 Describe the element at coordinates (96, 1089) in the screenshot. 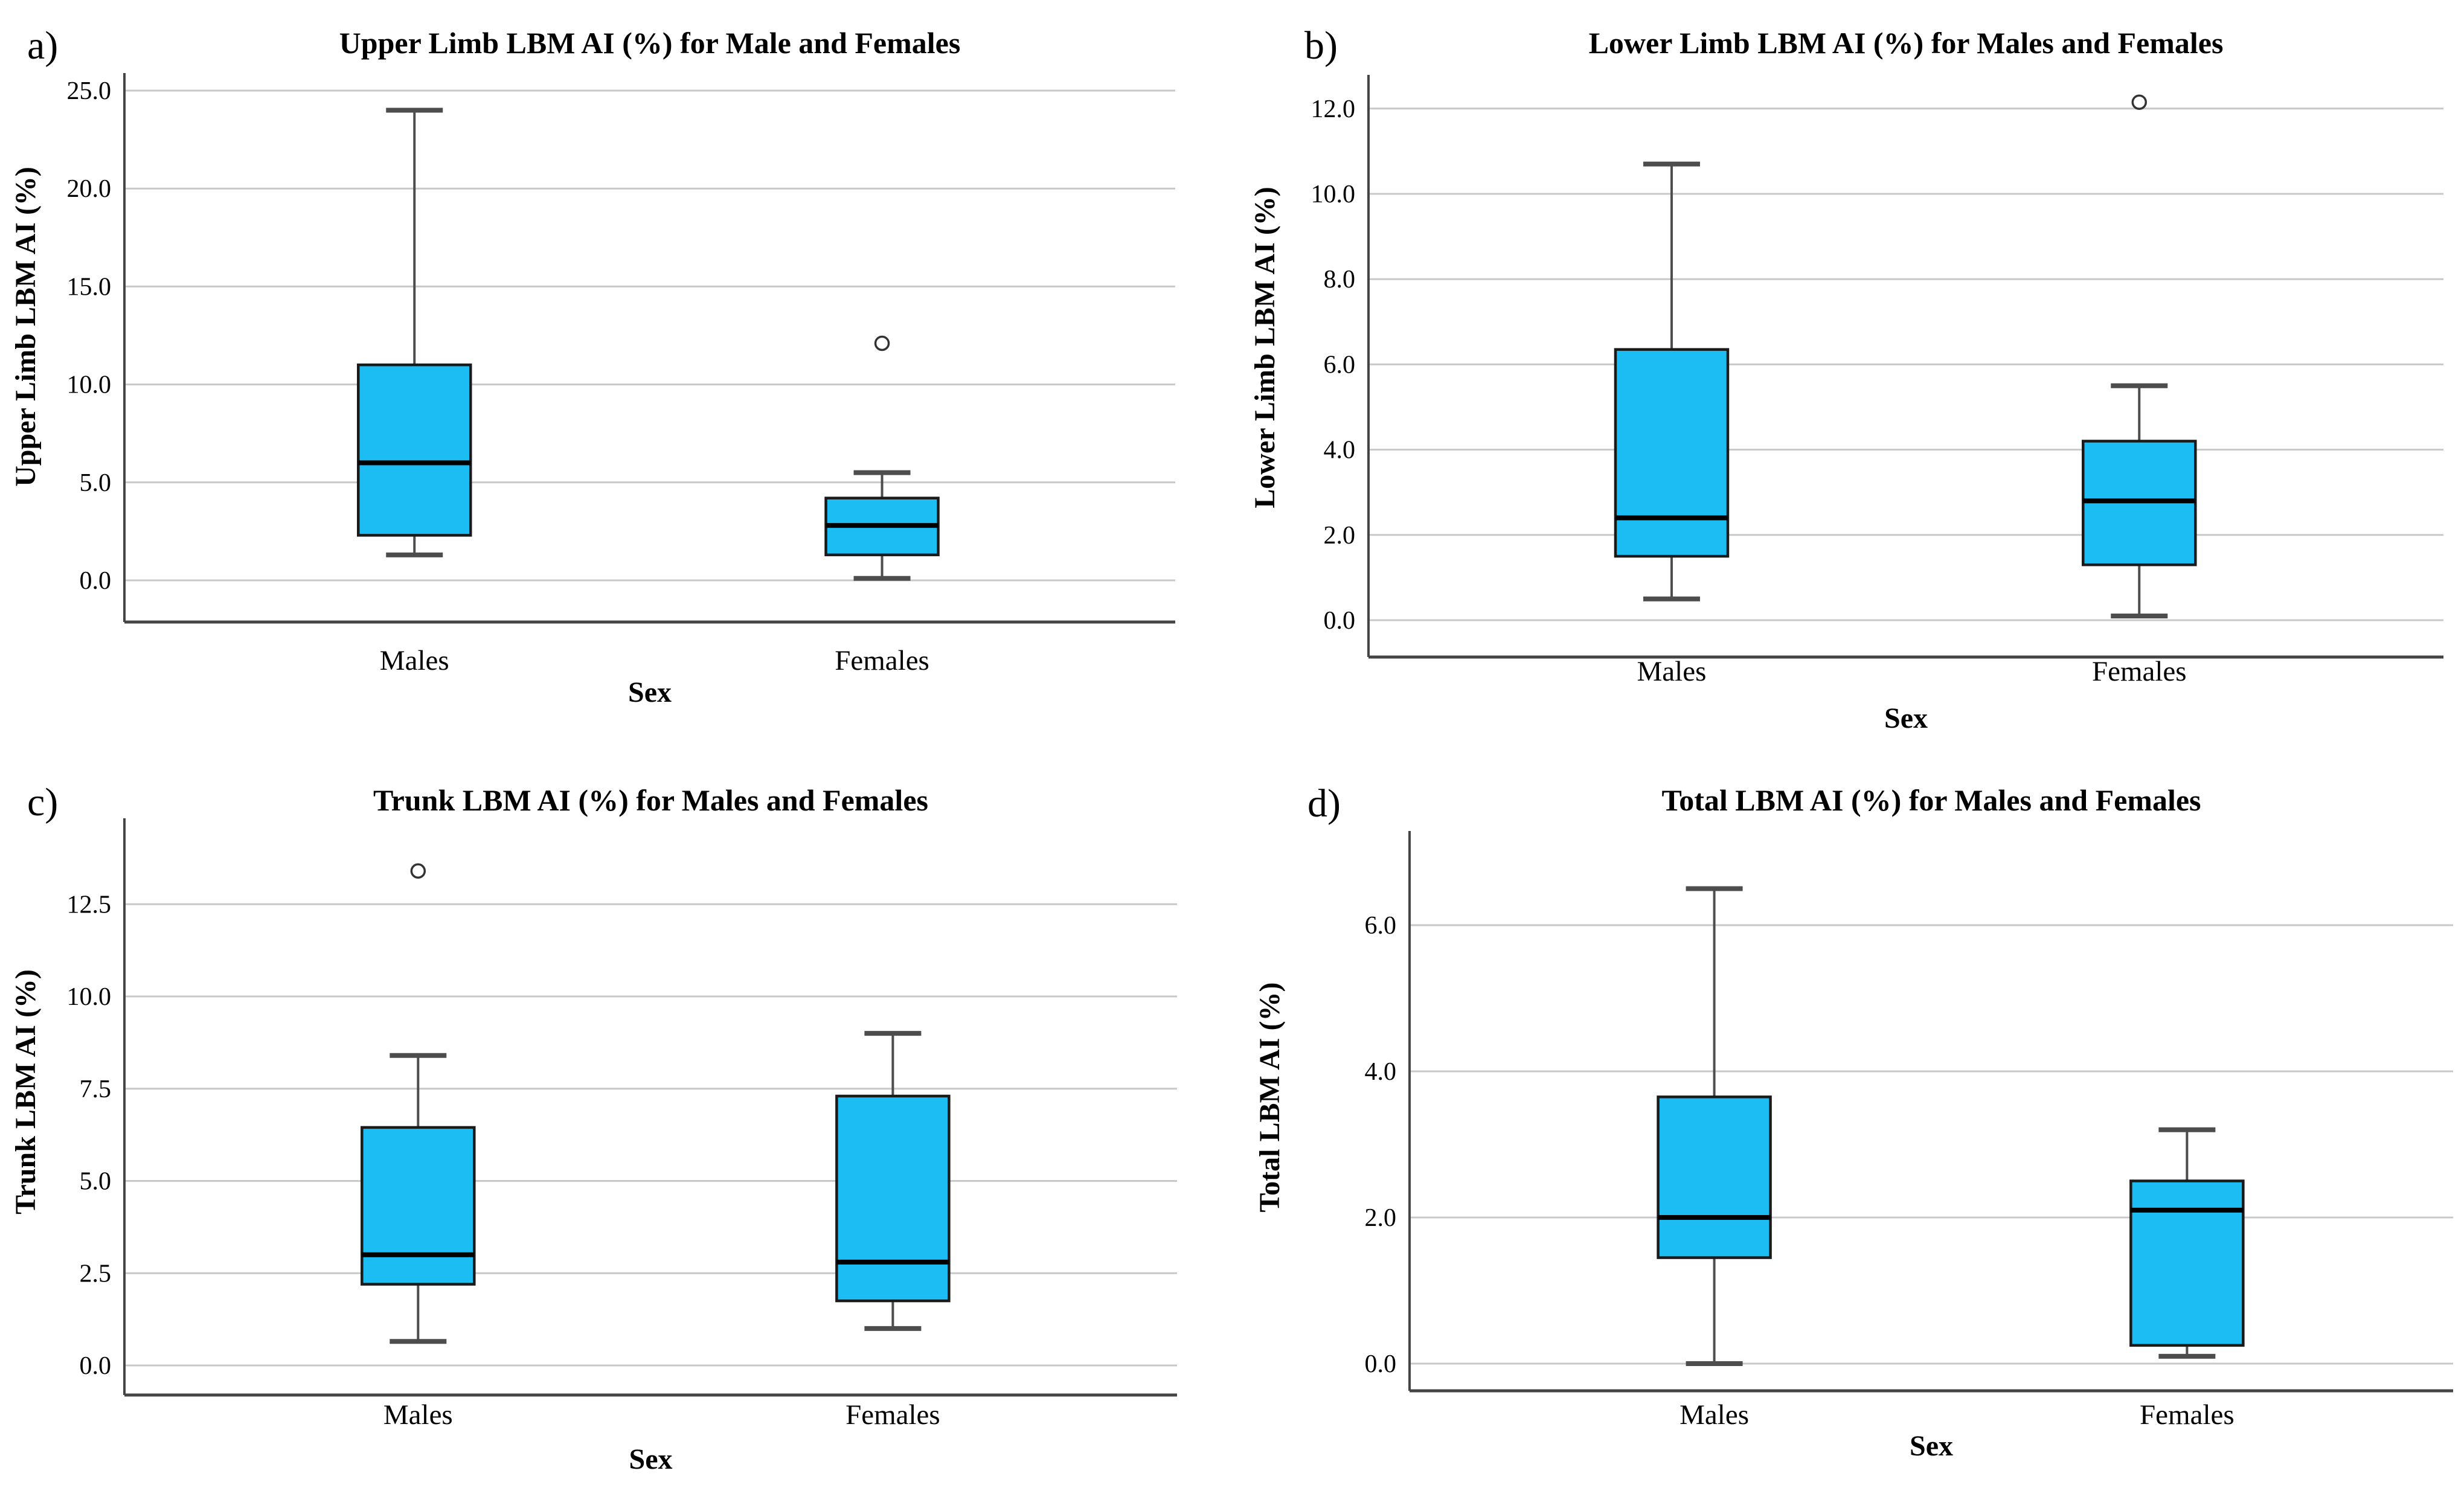

I see `y-tick-label-7.5: 7.5` at that location.